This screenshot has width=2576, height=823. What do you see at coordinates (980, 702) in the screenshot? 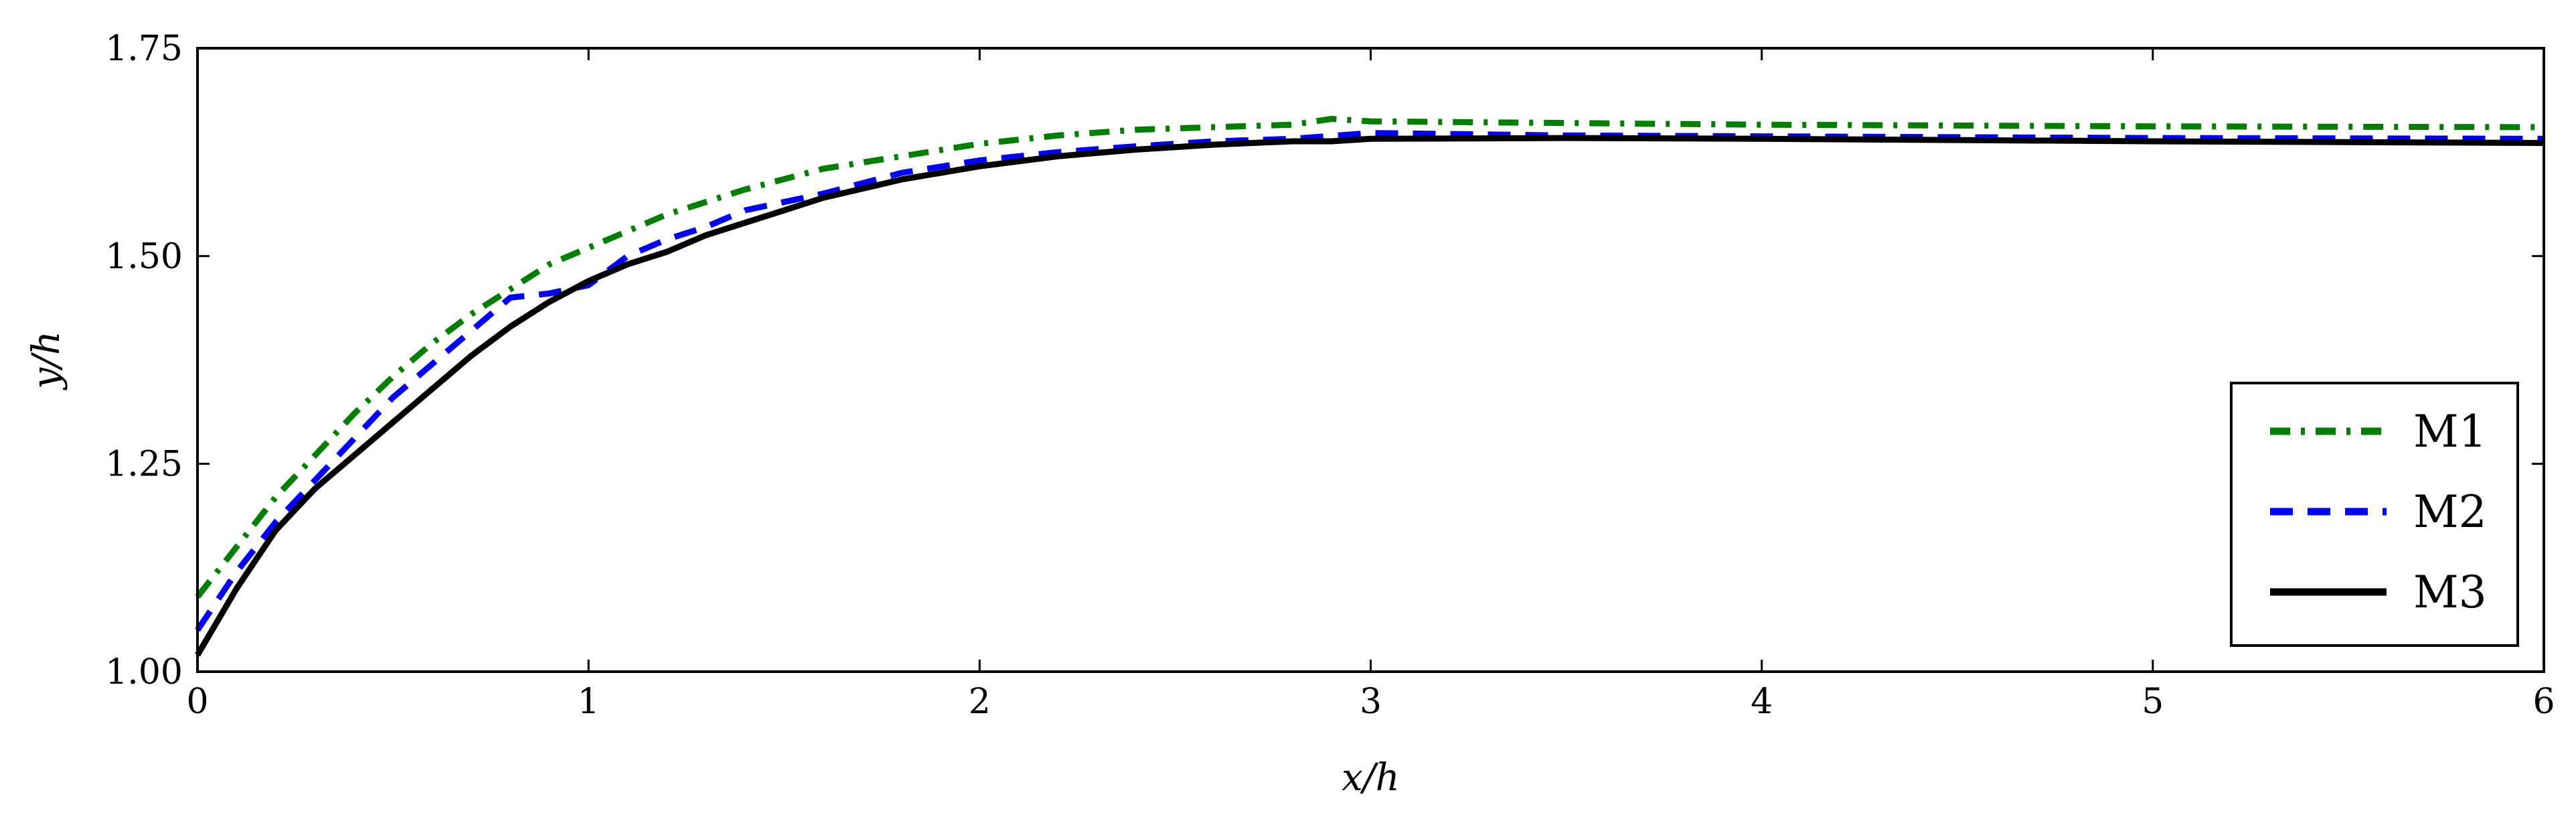
I see `x-tick-label: 2` at bounding box center [980, 702].